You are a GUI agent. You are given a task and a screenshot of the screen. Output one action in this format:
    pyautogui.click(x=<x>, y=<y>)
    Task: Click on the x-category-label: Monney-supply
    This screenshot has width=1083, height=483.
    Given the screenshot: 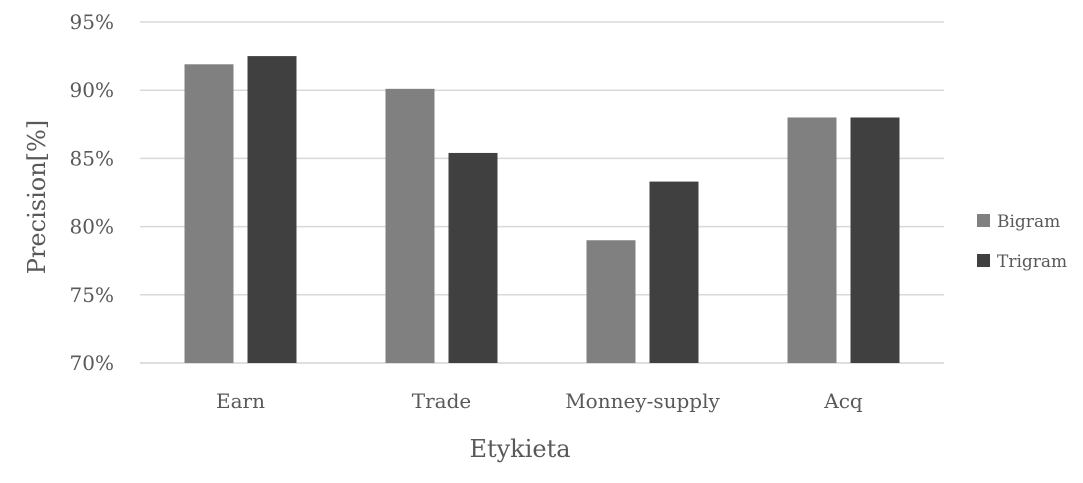 What is the action you would take?
    pyautogui.click(x=642, y=401)
    